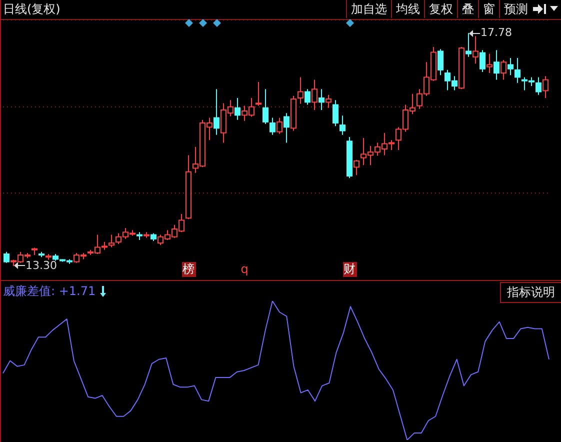  I want to click on text: 窗, so click(488, 9).